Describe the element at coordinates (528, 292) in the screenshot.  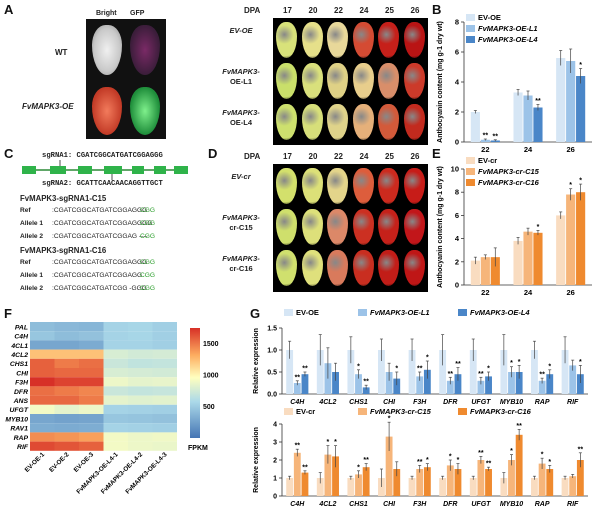
I see `x-tick-label: 24` at that location.